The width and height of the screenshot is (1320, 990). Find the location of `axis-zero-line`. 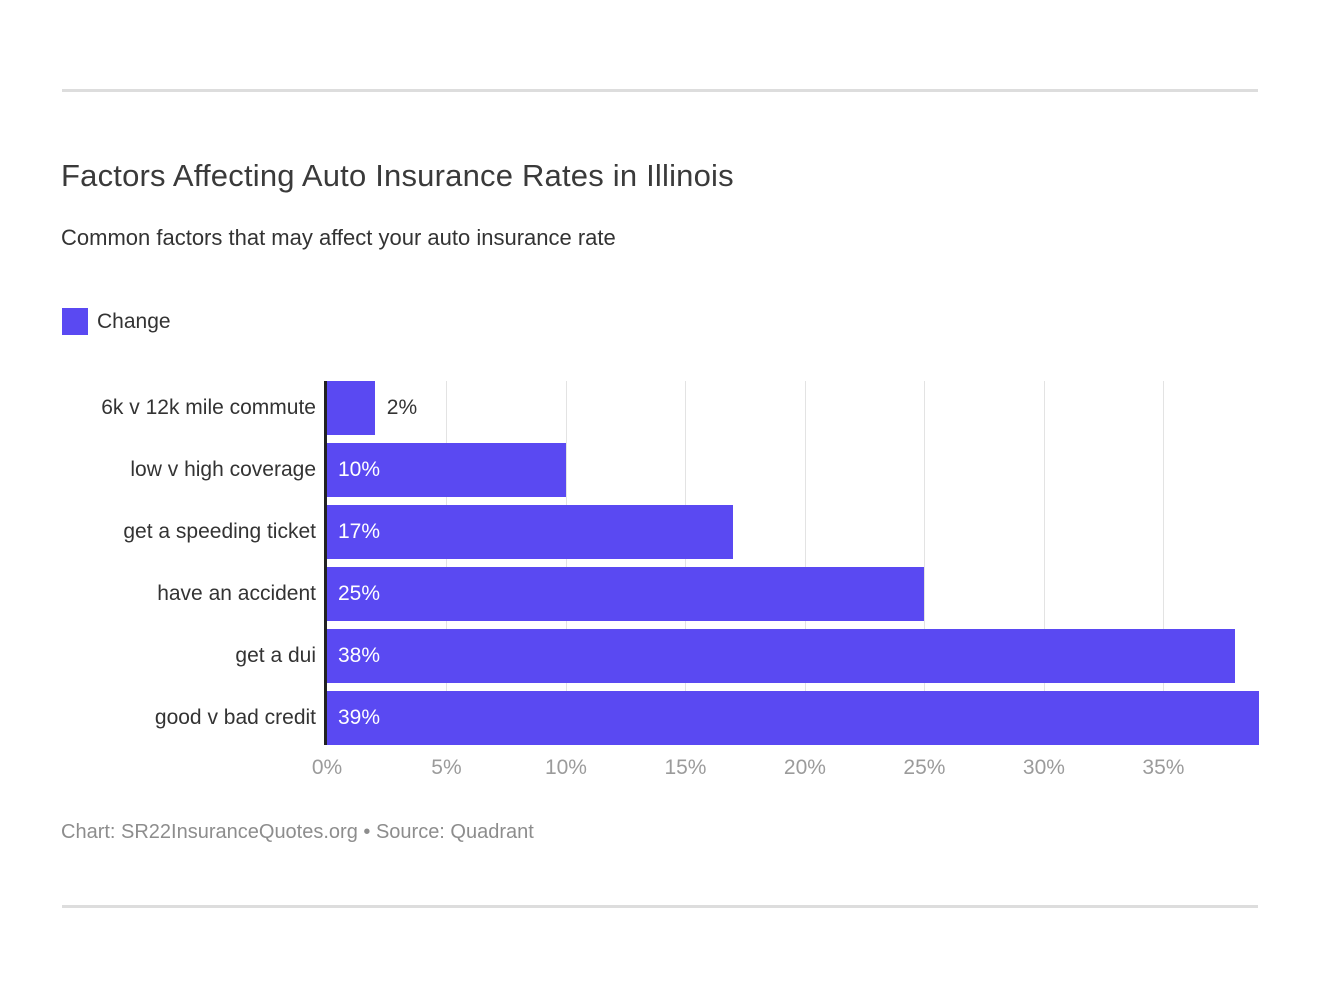

axis-zero-line is located at coordinates (325, 563).